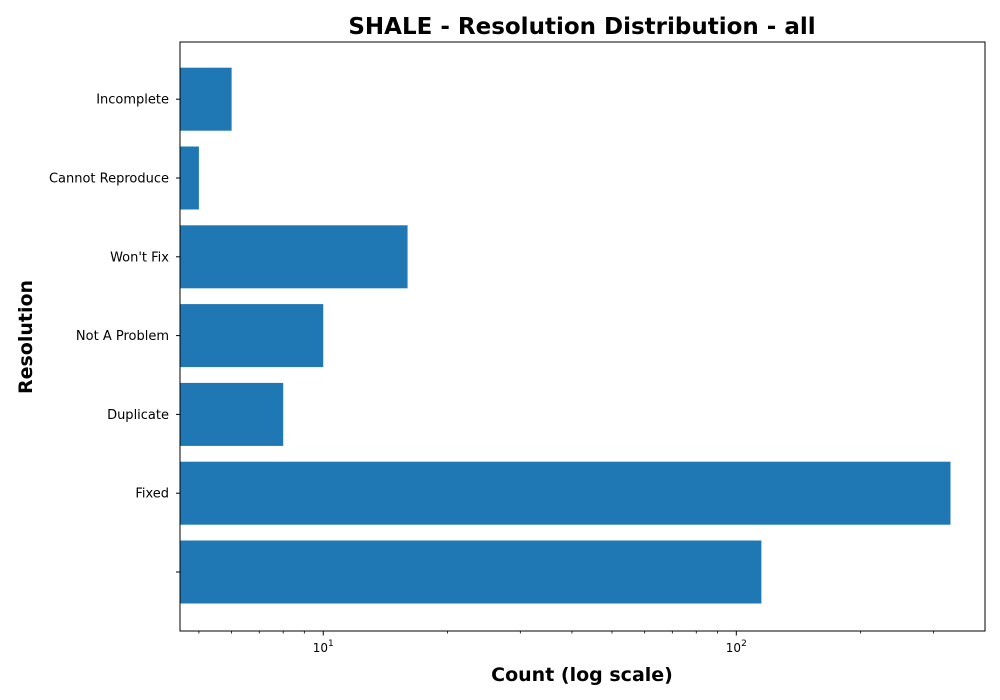 This screenshot has height=700, width=1000. Describe the element at coordinates (139, 257) in the screenshot. I see `y-tick-label: Won't Fix` at that location.